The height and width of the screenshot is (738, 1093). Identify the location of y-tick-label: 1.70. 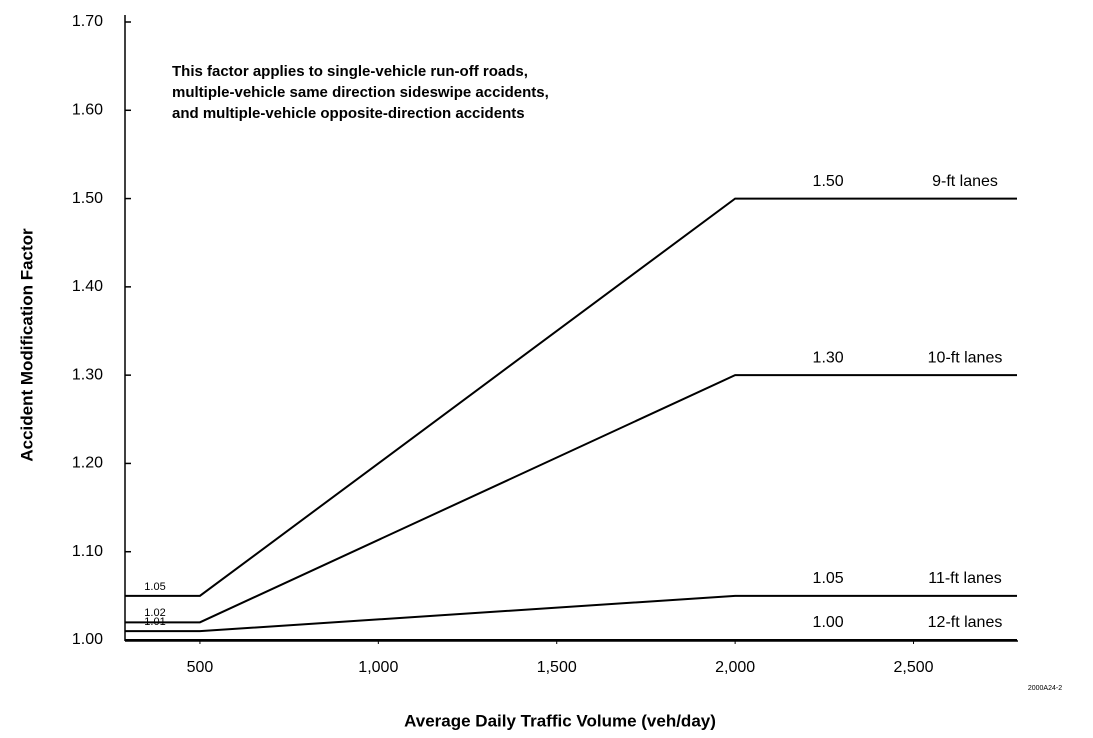
(87, 21).